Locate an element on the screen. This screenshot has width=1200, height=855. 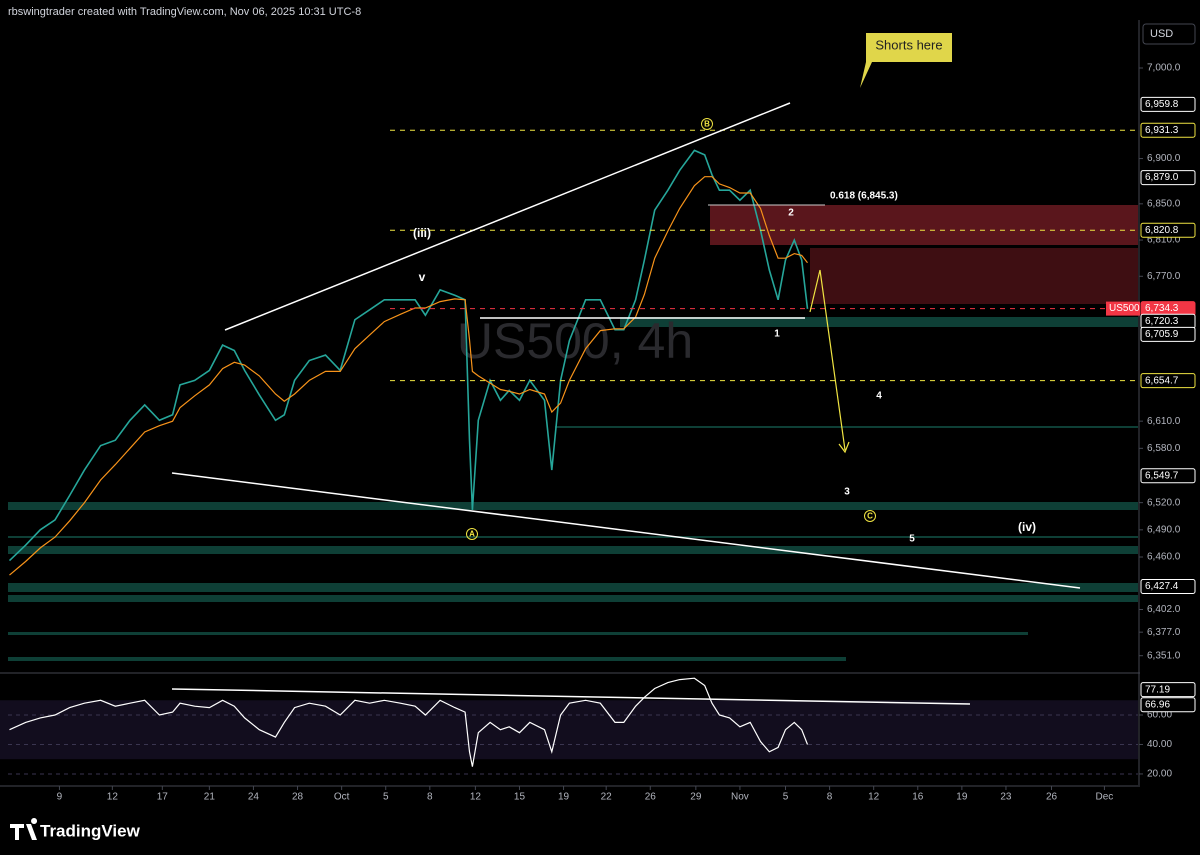
currency: USD is located at coordinates (1161, 34).